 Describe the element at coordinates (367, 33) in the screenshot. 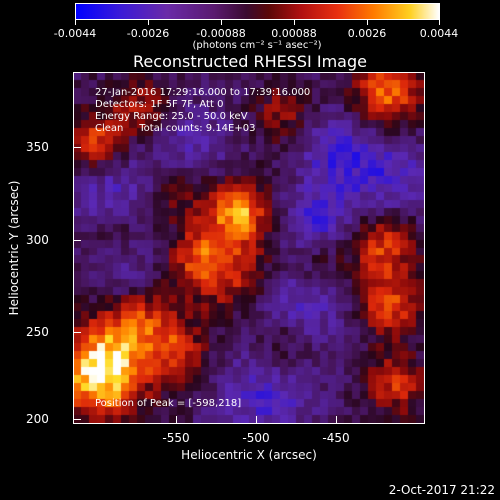

I see `colorbar-label: 0.0026` at that location.